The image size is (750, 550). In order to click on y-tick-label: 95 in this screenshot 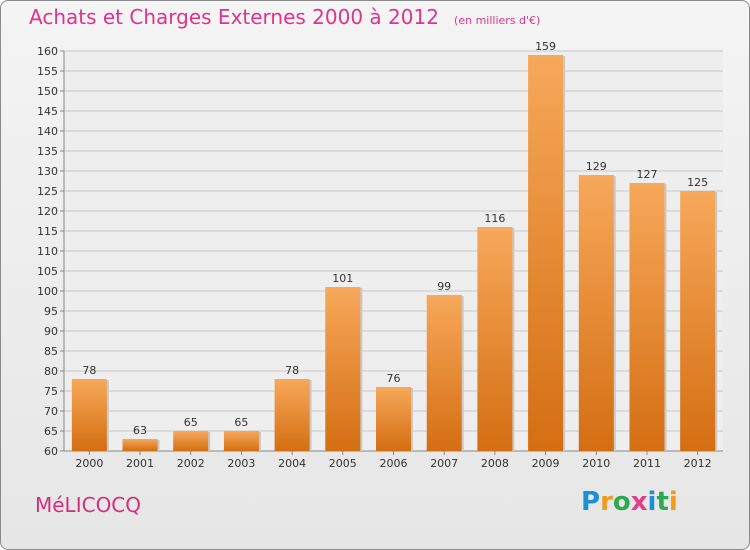, I will do `click(51, 311)`.